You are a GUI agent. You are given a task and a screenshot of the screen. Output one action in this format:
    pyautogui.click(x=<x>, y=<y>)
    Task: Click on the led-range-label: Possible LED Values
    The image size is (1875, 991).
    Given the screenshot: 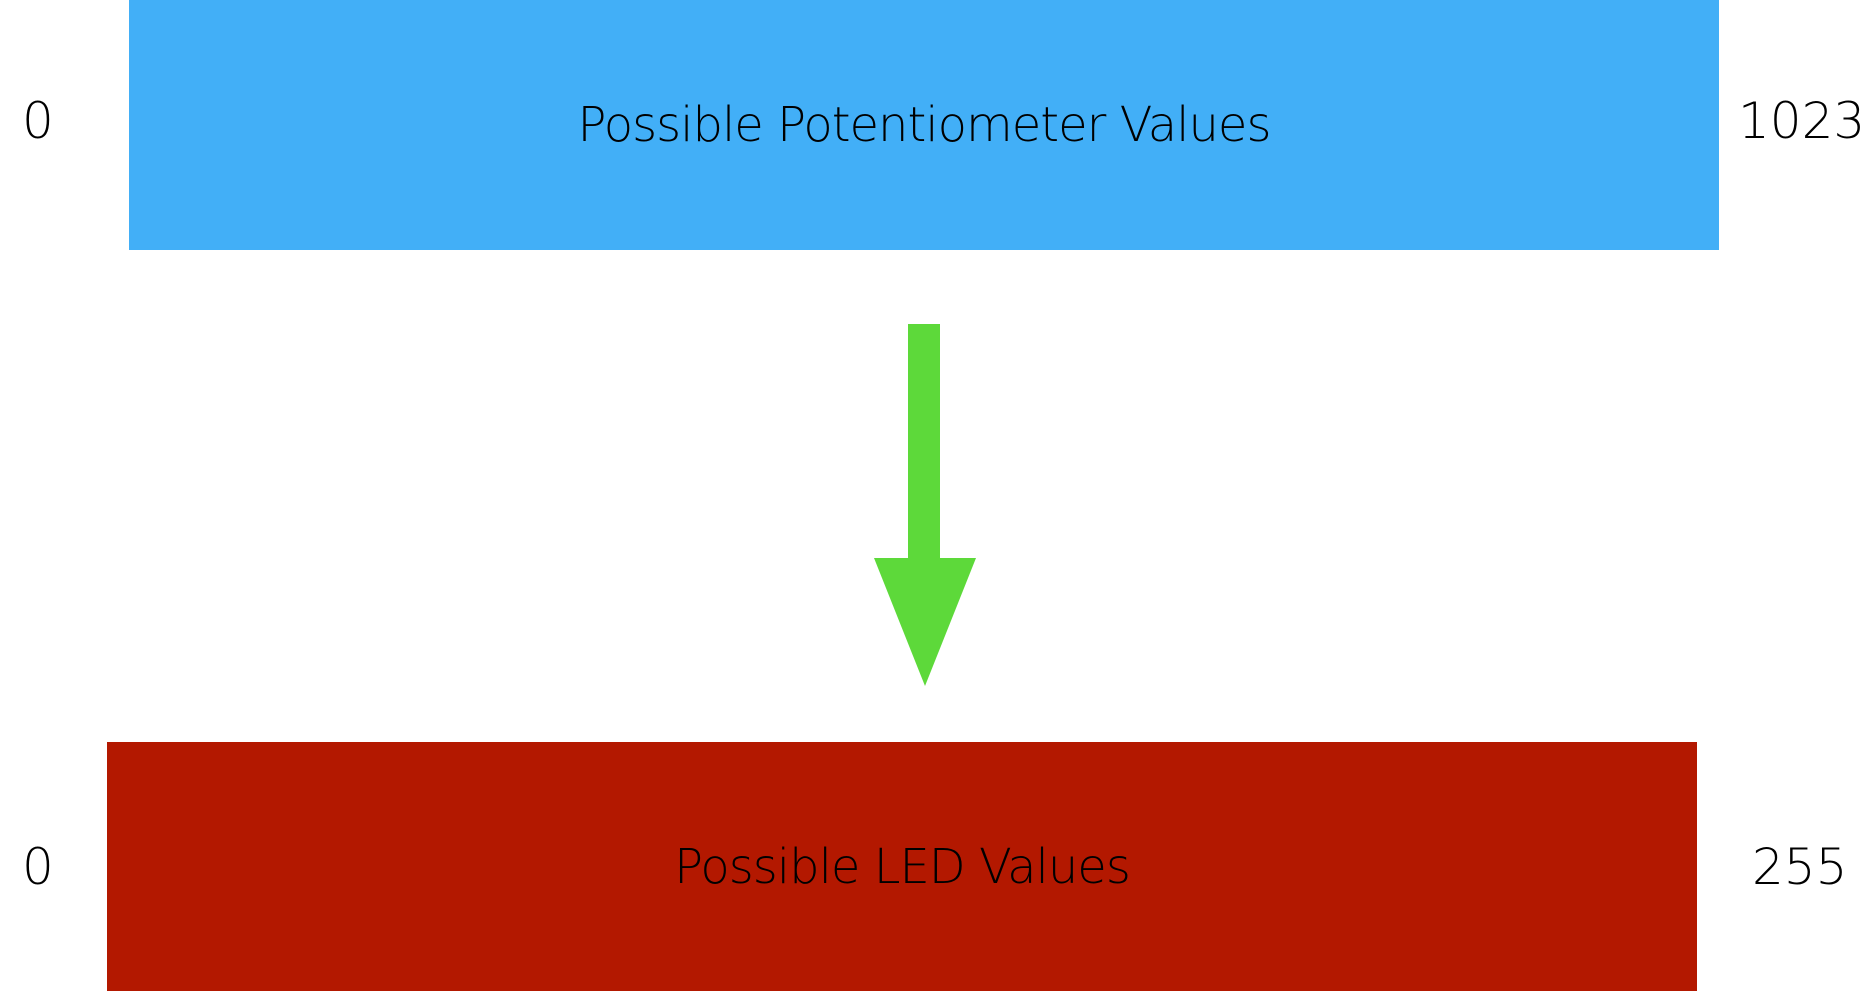 What is the action you would take?
    pyautogui.click(x=902, y=866)
    